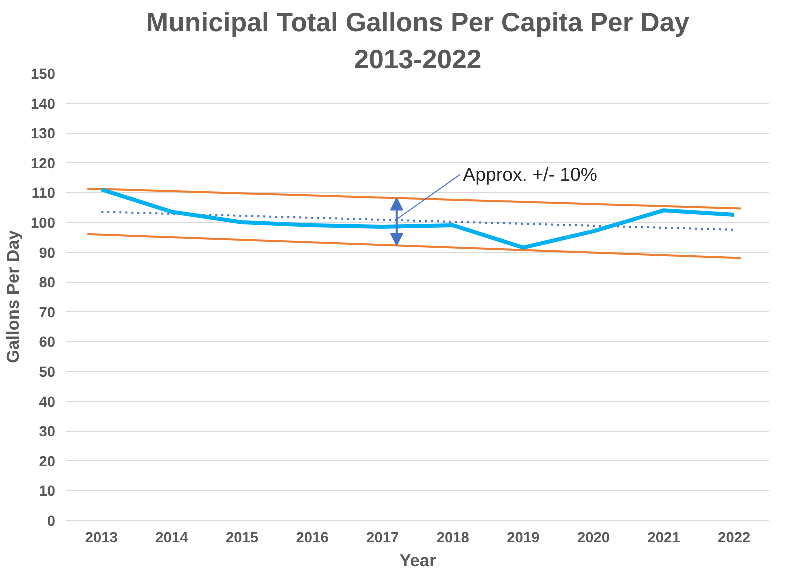  Describe the element at coordinates (47, 492) in the screenshot. I see `y-tick-label: 10` at that location.